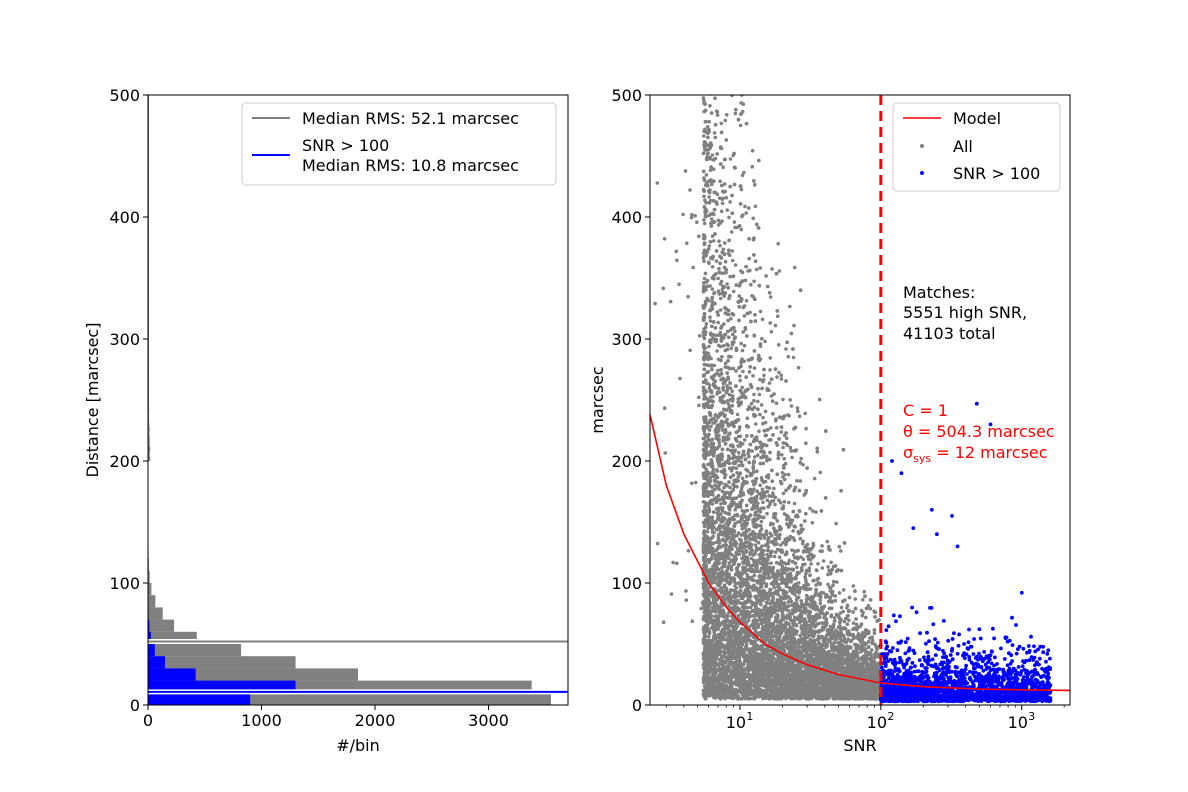  I want to click on y-tick-label: 300, so click(124, 339).